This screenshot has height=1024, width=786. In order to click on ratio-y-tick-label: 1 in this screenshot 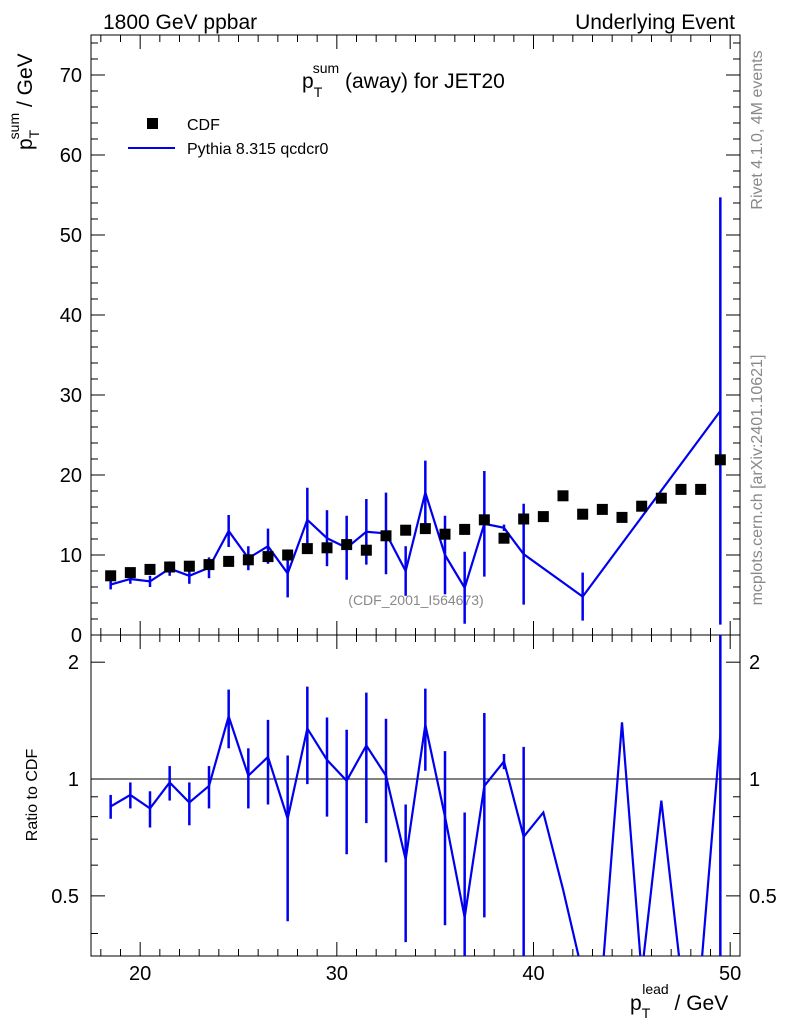, I will do `click(73, 780)`.